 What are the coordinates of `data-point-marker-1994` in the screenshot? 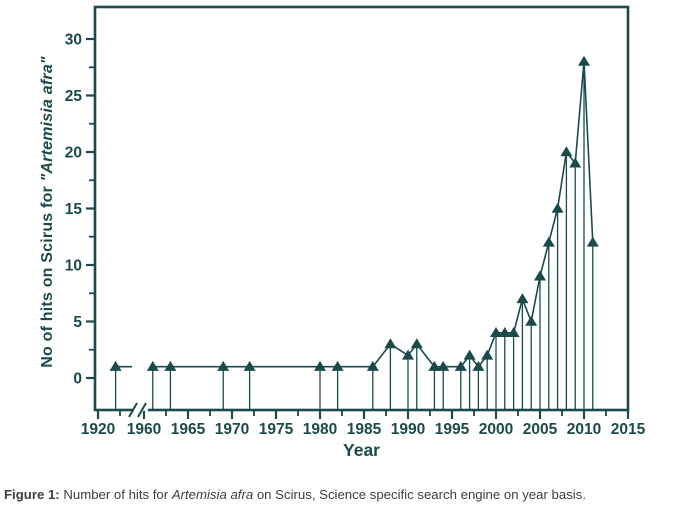 It's located at (443, 365).